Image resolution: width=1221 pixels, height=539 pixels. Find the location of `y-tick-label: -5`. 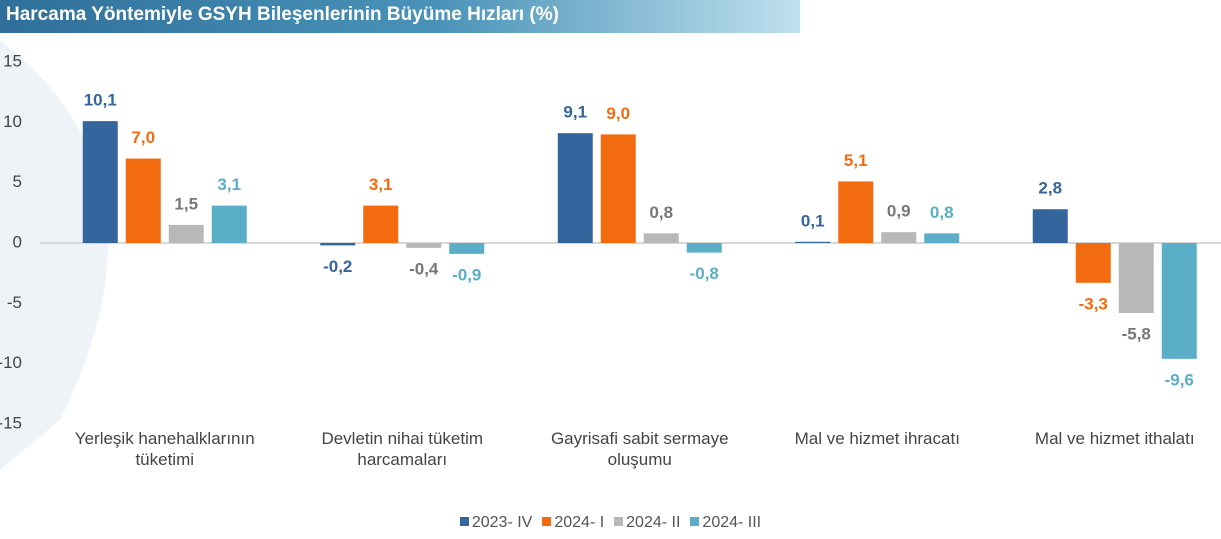

y-tick-label: -5 is located at coordinates (14, 302).